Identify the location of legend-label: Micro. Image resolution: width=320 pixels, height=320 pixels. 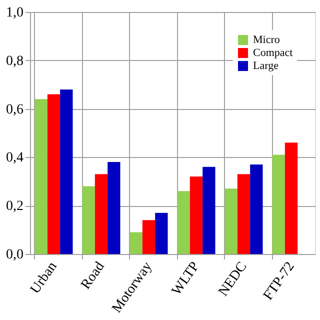
(266, 40).